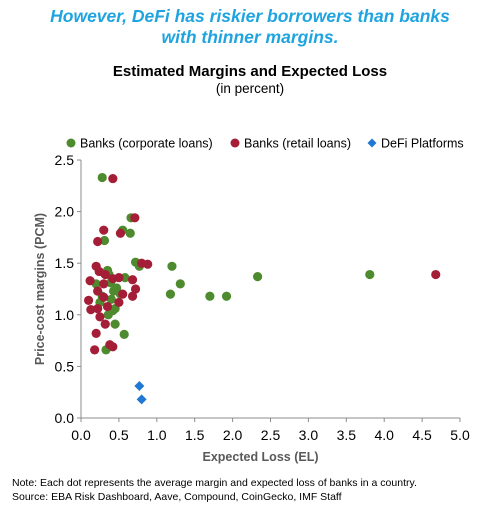  Describe the element at coordinates (65, 160) in the screenshot. I see `y-tick-label: 2.5` at that location.